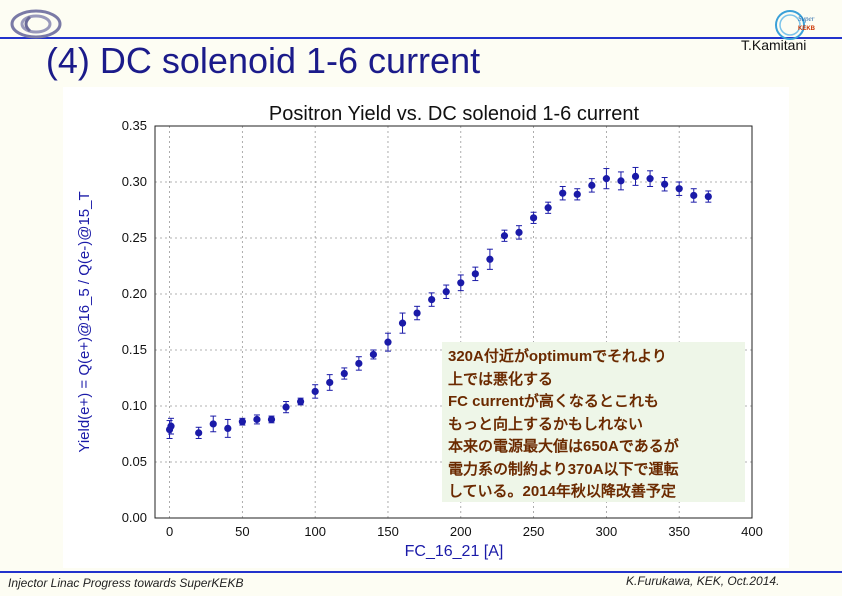 Image resolution: width=842 pixels, height=596 pixels. I want to click on annotation-line: 電力系の制約より370A以下で運転, so click(563, 469).